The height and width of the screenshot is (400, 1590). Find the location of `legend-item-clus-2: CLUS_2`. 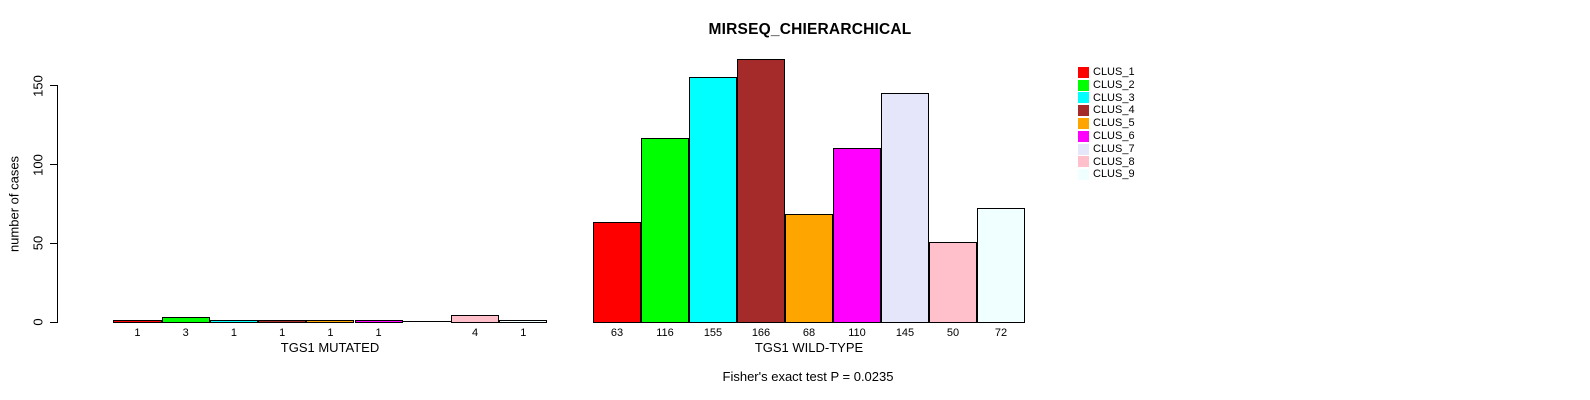

legend-item-clus-2: CLUS_2 is located at coordinates (1106, 85).